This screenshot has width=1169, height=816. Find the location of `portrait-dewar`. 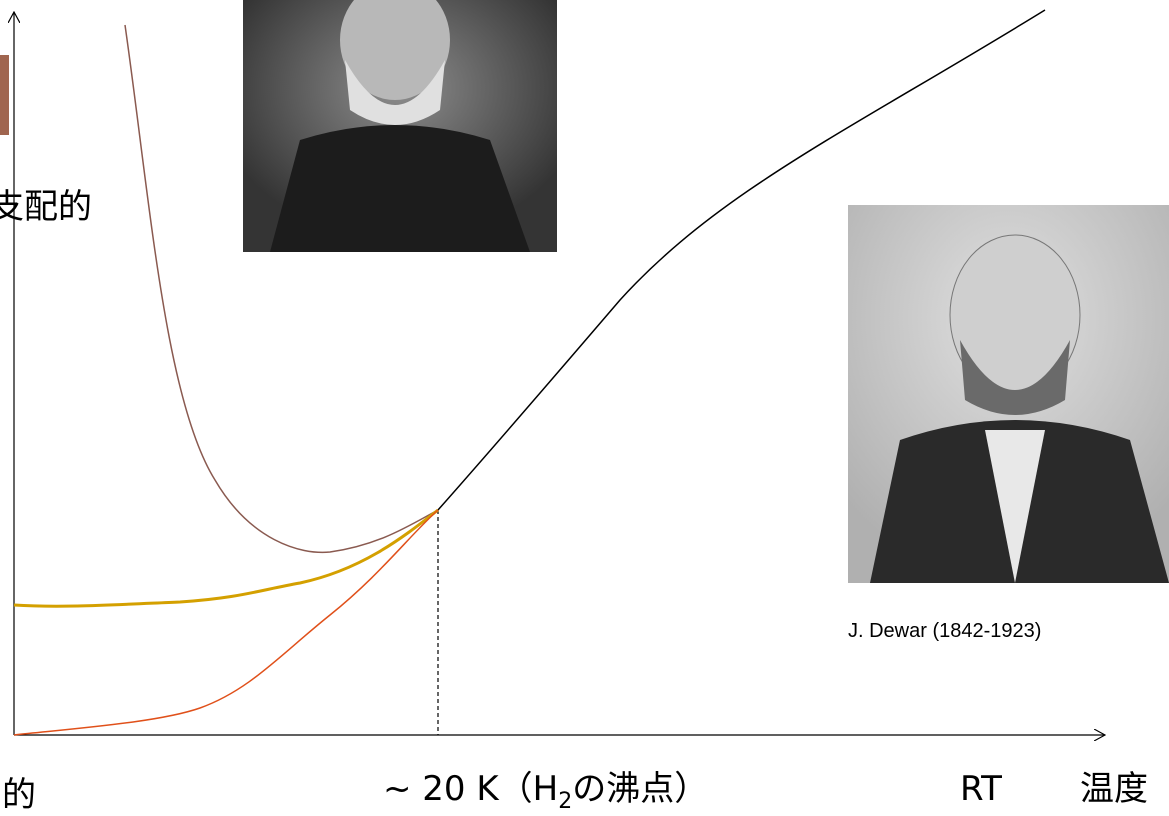

portrait-dewar is located at coordinates (1008, 394).